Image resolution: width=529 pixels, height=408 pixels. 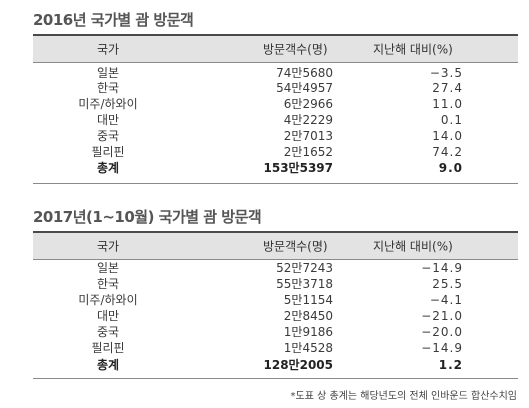 I want to click on table-row: 일본 74만5680 −3.5, so click(x=275, y=73).